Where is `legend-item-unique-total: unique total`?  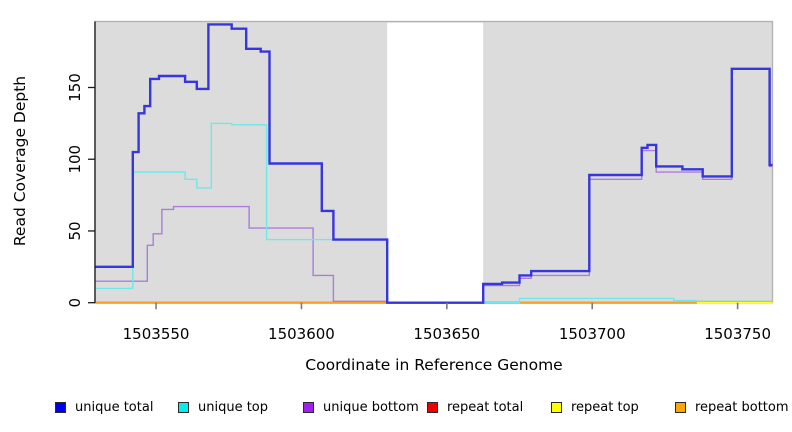
legend-item-unique-total: unique total is located at coordinates (104, 407).